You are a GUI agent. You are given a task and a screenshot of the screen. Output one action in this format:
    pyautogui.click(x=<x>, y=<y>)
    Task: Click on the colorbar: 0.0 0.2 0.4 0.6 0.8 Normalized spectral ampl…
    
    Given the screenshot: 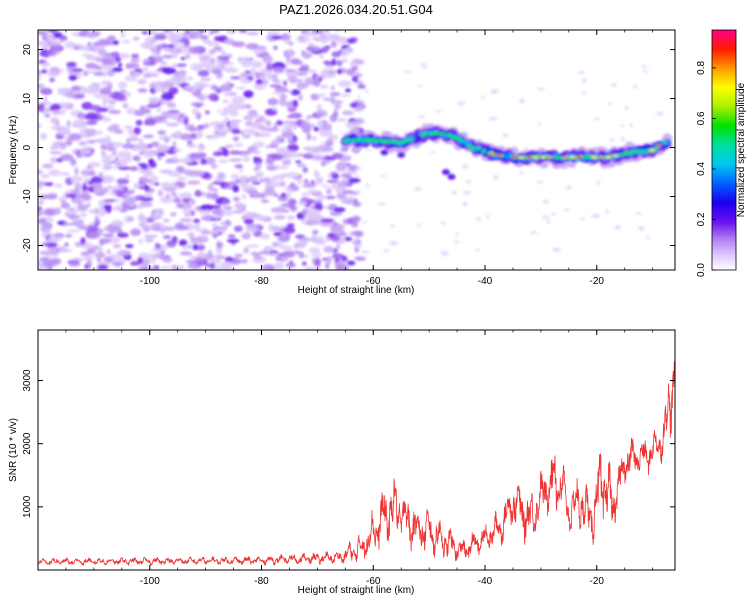 What is the action you would take?
    pyautogui.click(x=721, y=153)
    